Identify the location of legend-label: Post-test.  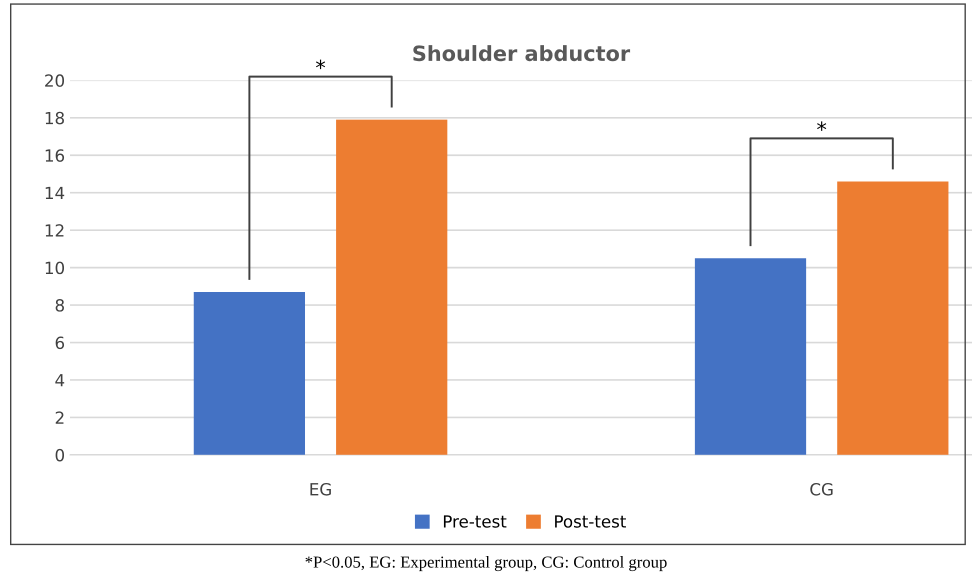
(590, 521).